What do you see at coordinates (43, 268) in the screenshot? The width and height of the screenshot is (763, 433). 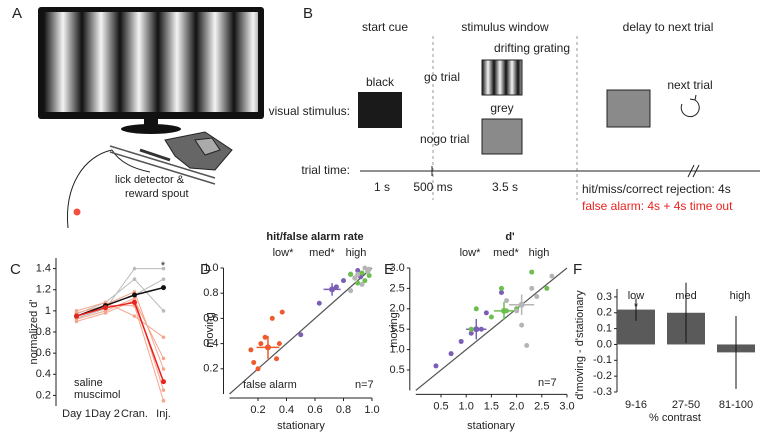 I see `y-tick-label: 1.4` at bounding box center [43, 268].